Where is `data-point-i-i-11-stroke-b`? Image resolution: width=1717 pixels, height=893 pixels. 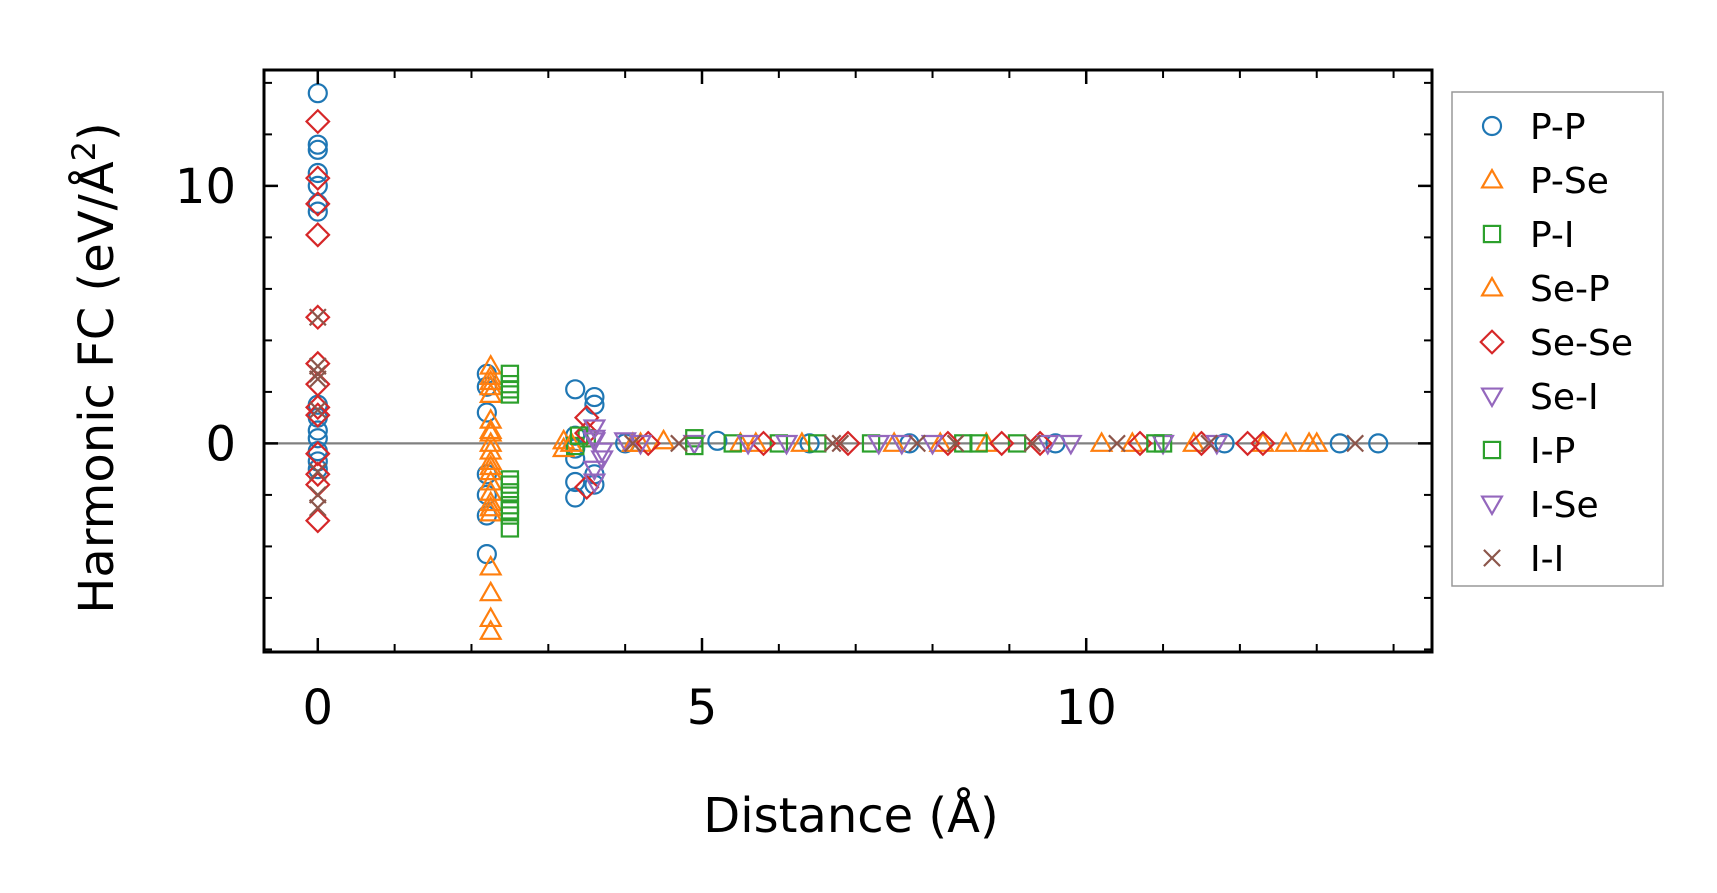 data-point-i-i-11-stroke-b is located at coordinates (840, 443).